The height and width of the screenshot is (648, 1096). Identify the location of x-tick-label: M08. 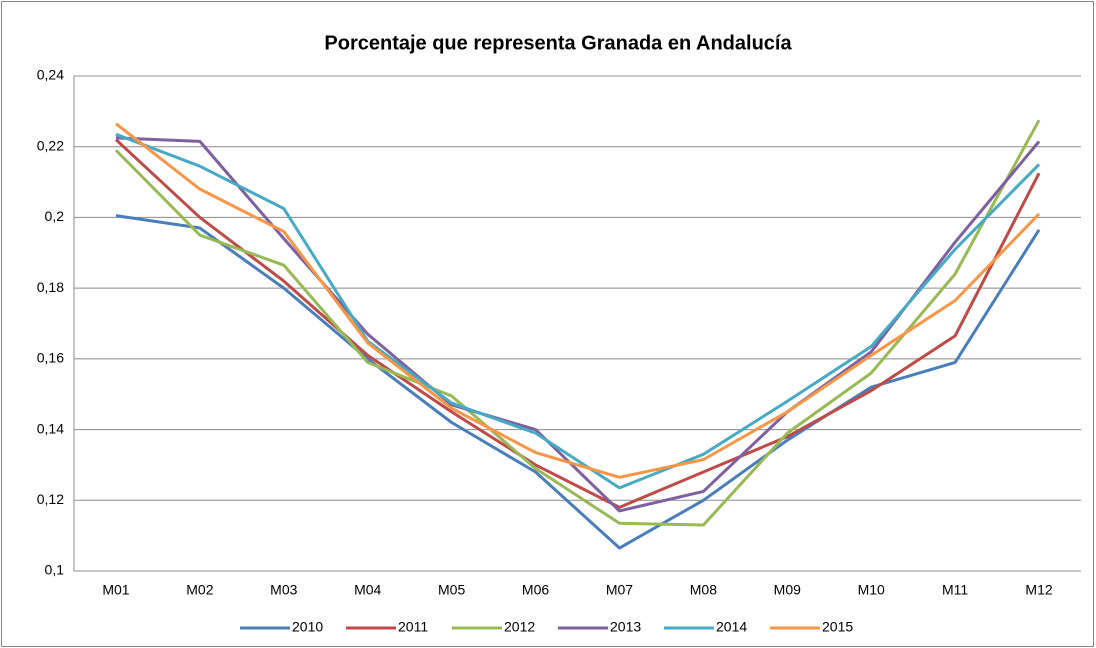
(703, 590).